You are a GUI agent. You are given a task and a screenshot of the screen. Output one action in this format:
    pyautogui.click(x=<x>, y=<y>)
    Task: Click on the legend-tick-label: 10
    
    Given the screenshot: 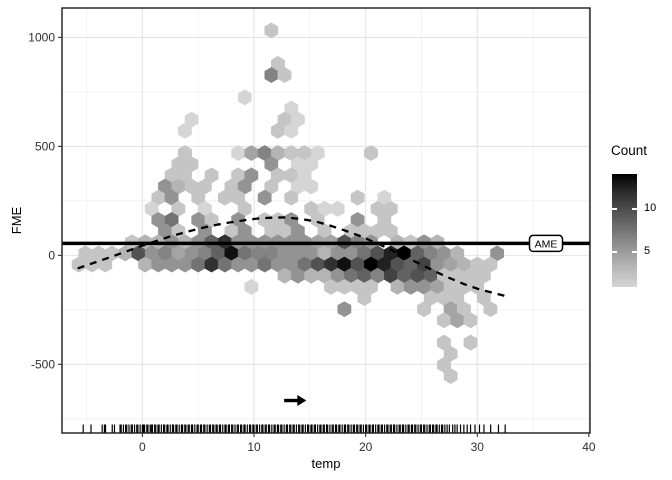 What is the action you would take?
    pyautogui.click(x=650, y=207)
    